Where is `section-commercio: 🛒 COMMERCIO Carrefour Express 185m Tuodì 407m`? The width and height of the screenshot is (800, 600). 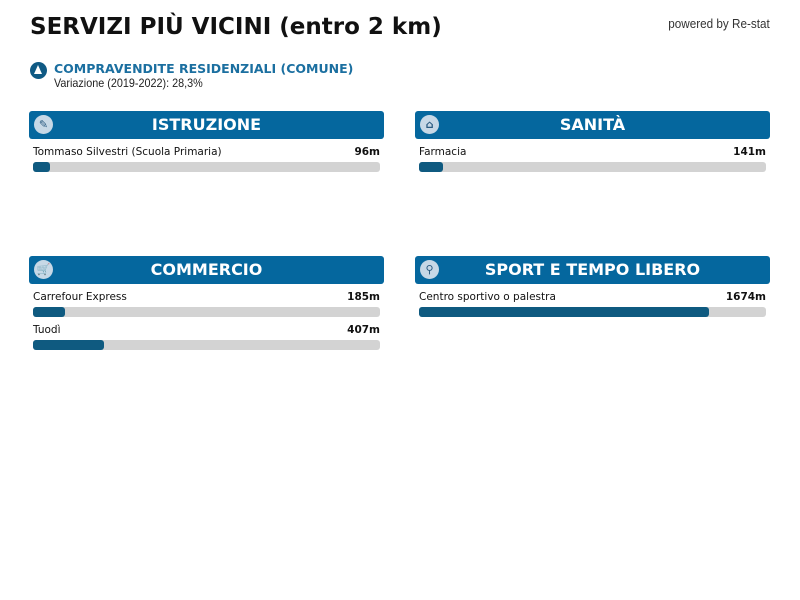 section-commercio: 🛒 COMMERCIO Carrefour Express 185m Tuodì 407m is located at coordinates (206, 303).